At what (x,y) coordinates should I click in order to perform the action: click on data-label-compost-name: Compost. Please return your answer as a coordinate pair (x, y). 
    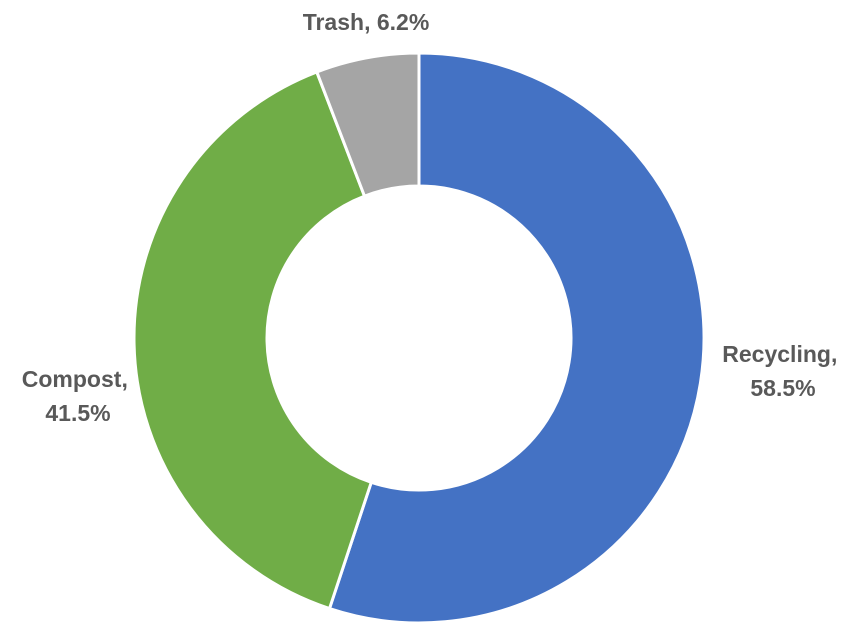
    Looking at the image, I should click on (72, 379).